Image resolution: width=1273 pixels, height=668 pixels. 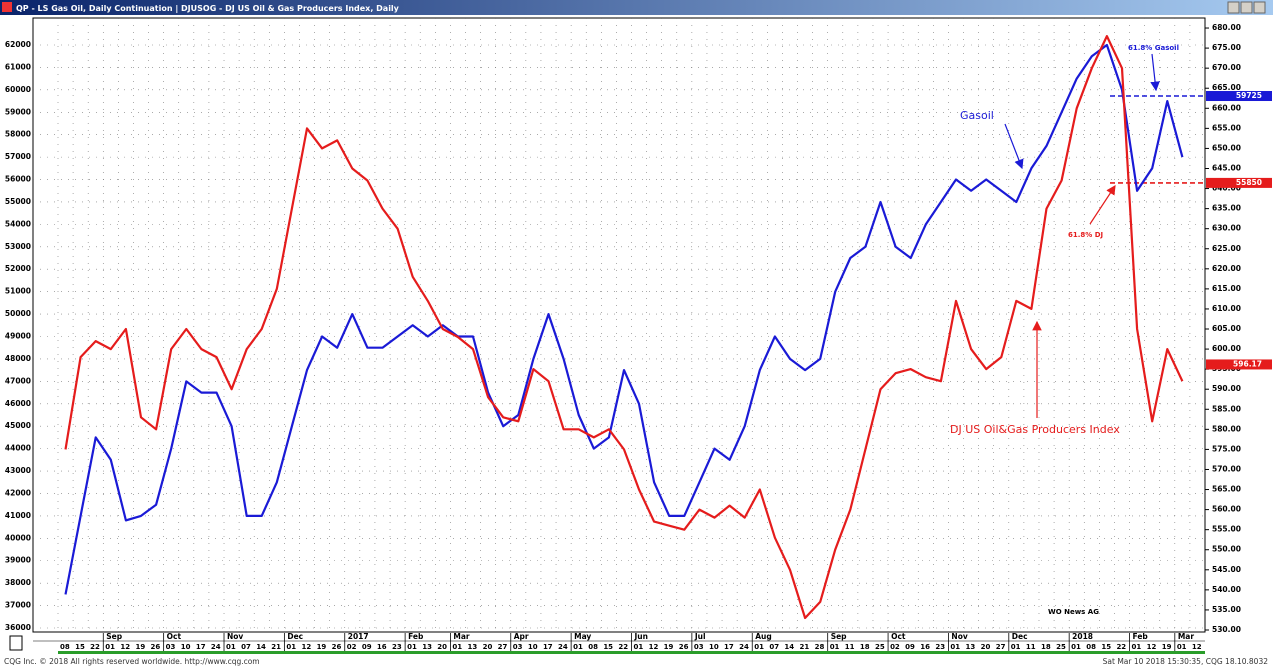 I want to click on y-tick-label: 40000, so click(x=18, y=537).